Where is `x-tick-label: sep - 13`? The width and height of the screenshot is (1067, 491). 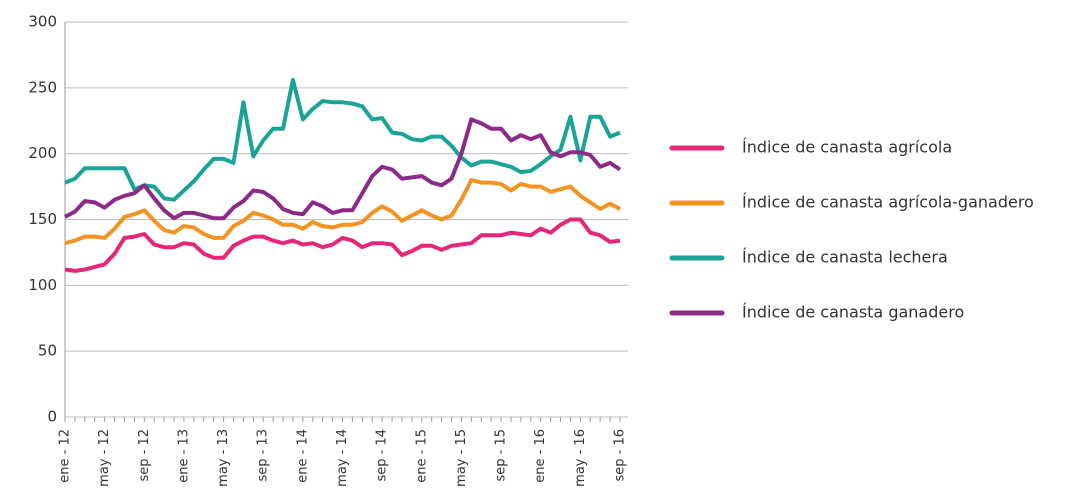 x-tick-label: sep - 13 is located at coordinates (263, 455).